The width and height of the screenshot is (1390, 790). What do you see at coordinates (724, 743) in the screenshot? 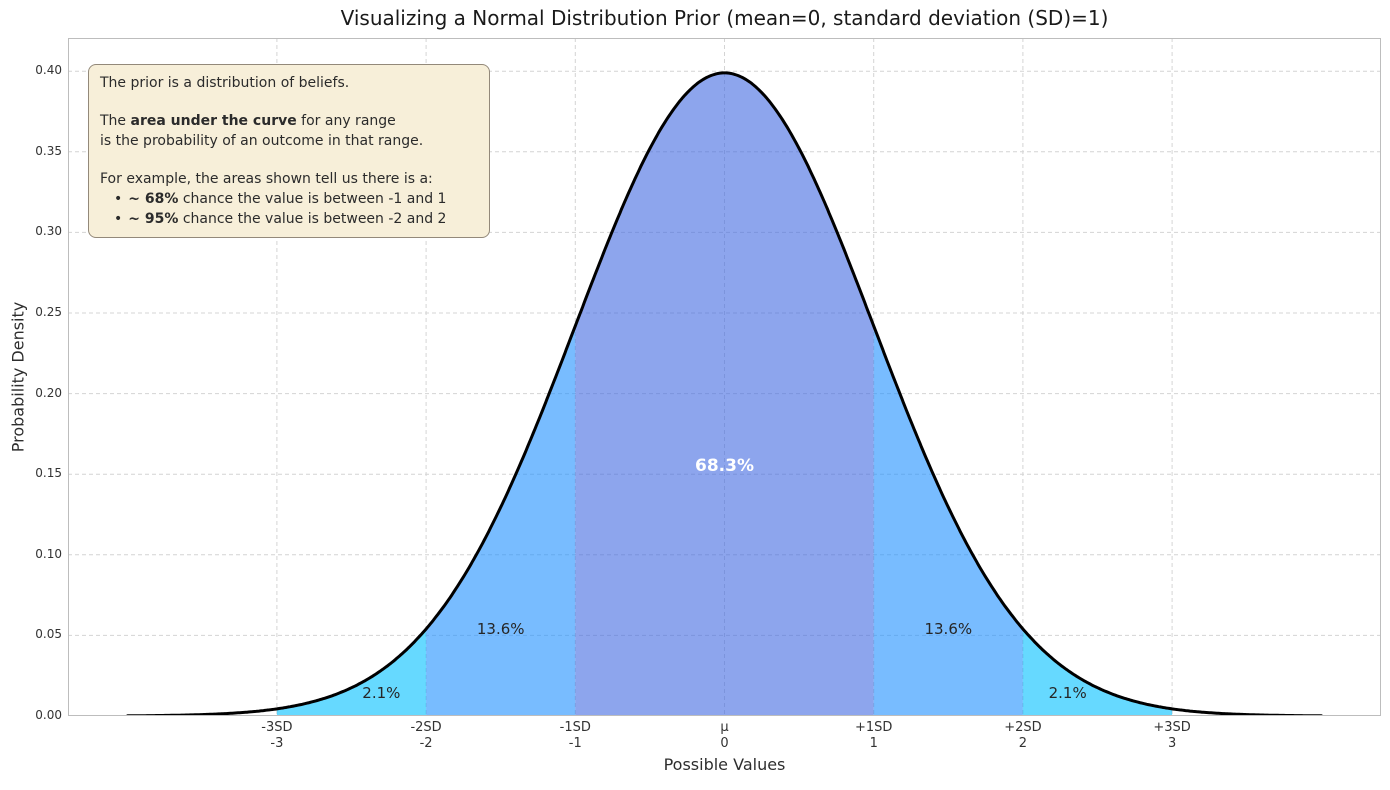
I see `x-tick-value-label: 0` at bounding box center [724, 743].